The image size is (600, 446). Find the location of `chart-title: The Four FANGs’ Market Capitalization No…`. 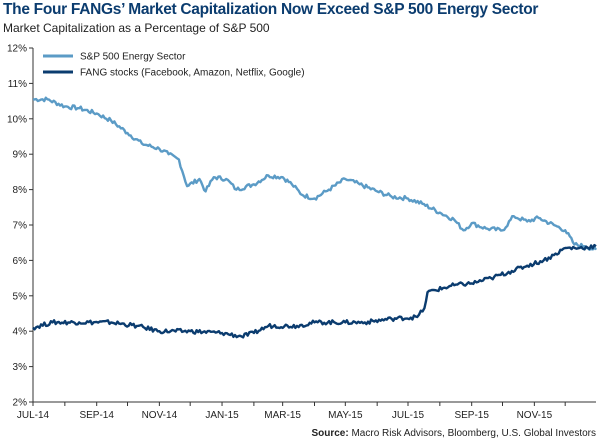

chart-title: The Four FANGs’ Market Capitalization No… is located at coordinates (271, 9).